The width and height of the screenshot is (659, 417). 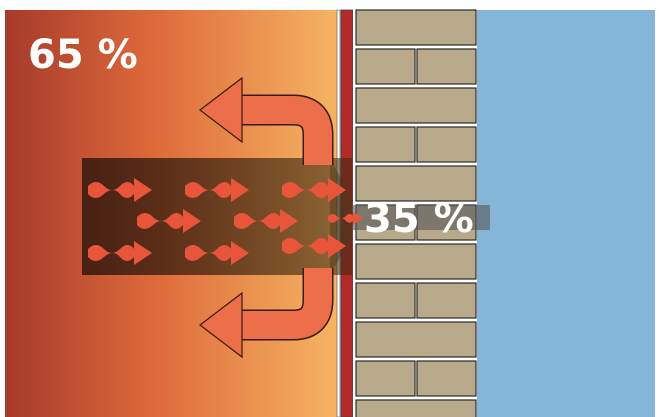 I want to click on heat-loss-band, so click(x=421, y=217).